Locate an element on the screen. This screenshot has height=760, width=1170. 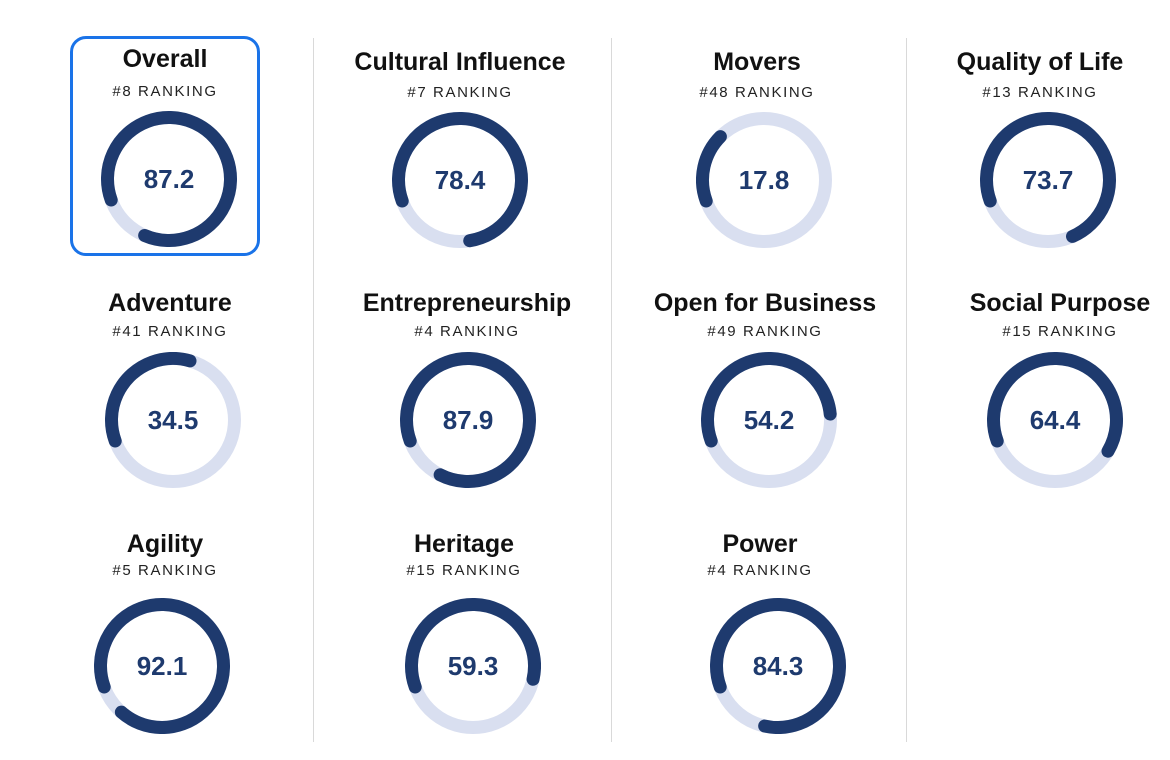
category-title: Agility is located at coordinates (165, 544).